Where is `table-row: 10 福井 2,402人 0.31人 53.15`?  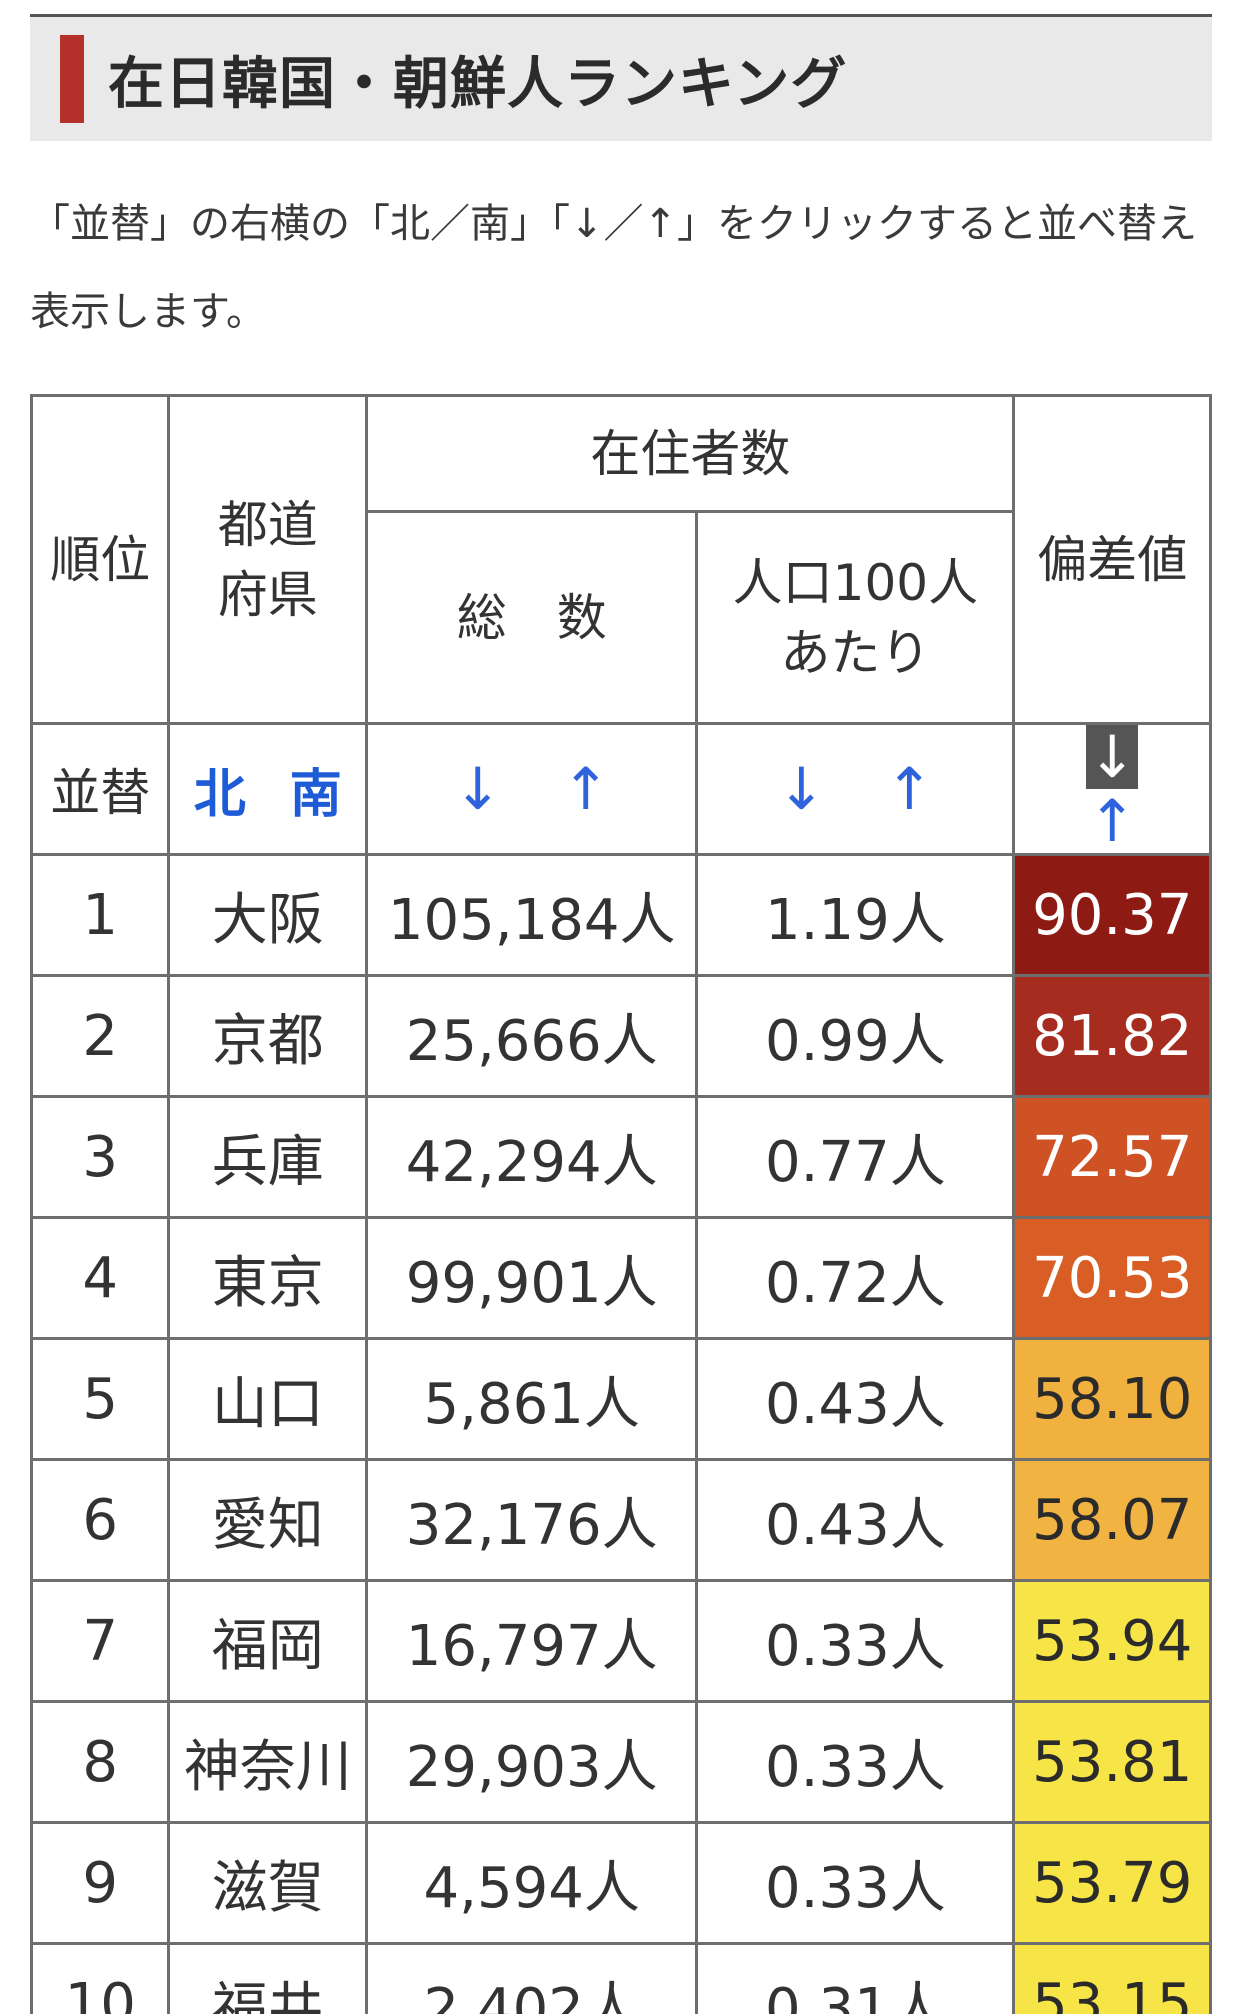 table-row: 10 福井 2,402人 0.31人 53.15 is located at coordinates (620, 1978).